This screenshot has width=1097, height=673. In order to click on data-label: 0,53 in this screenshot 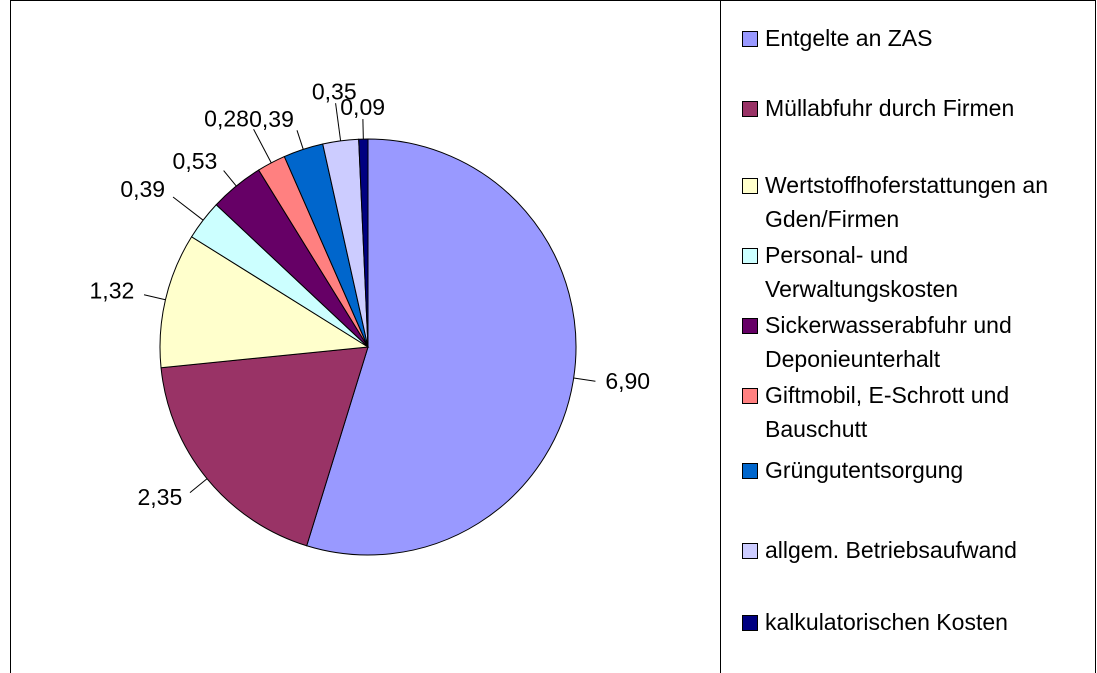, I will do `click(195, 161)`.